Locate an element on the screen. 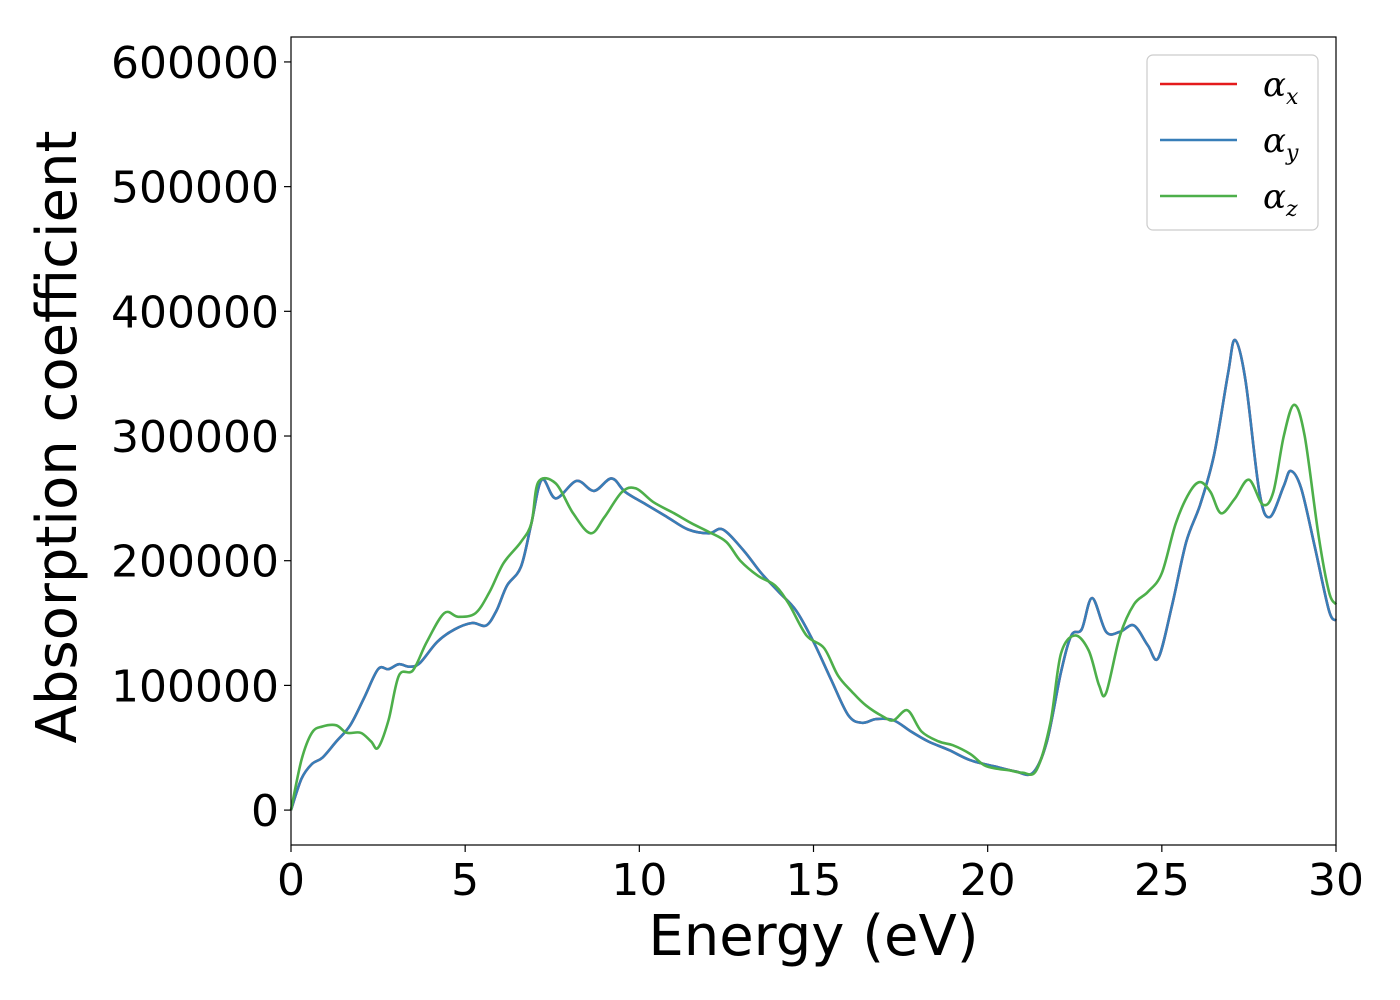 The width and height of the screenshot is (1400, 1000). x-axis-label: Energy (eV) is located at coordinates (813, 936).